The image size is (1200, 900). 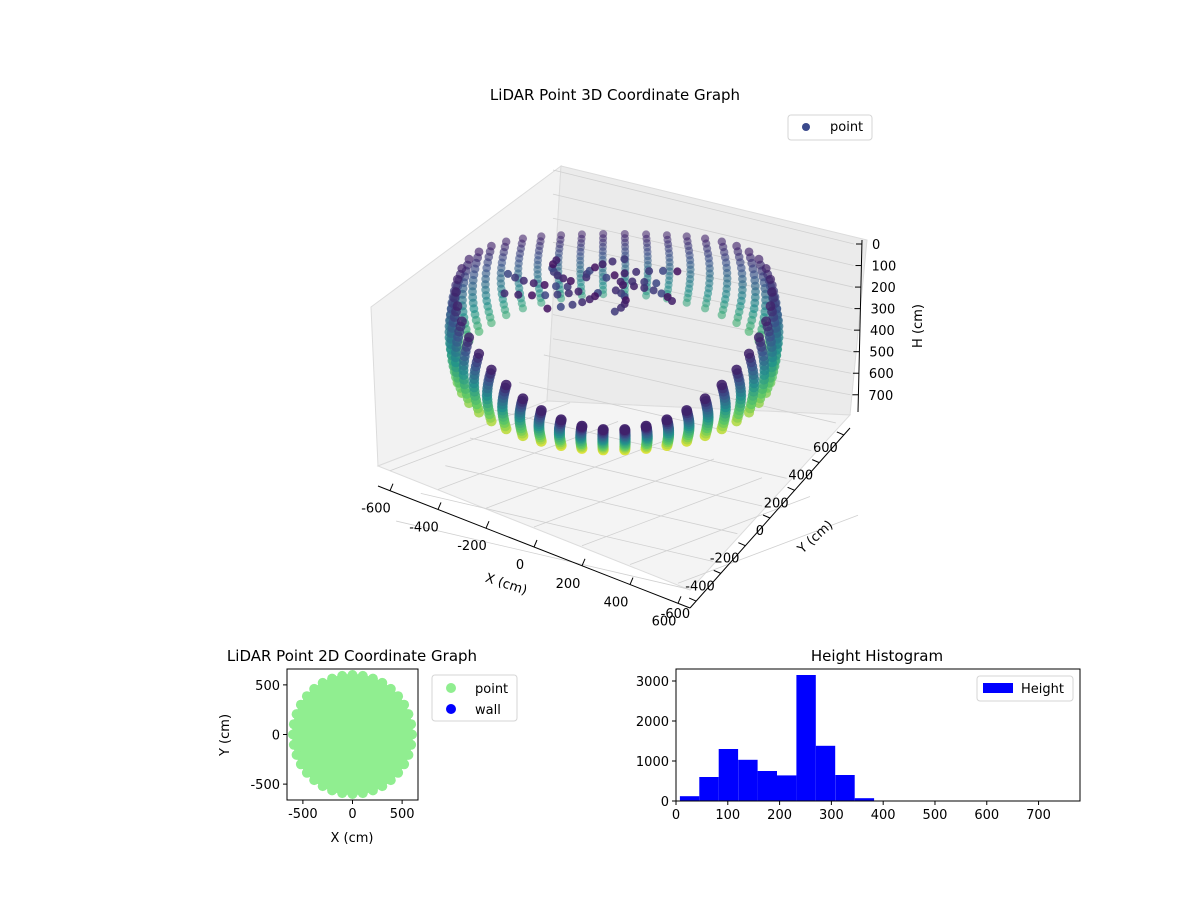 I want to click on histogram-frame, so click(x=878, y=735).